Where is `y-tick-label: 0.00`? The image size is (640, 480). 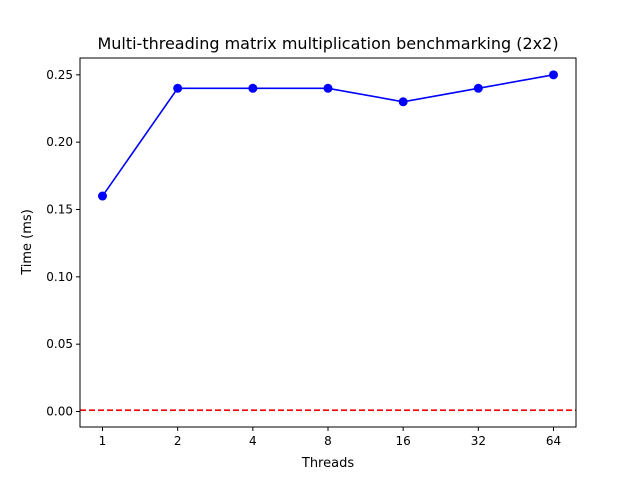 y-tick-label: 0.00 is located at coordinates (59, 412).